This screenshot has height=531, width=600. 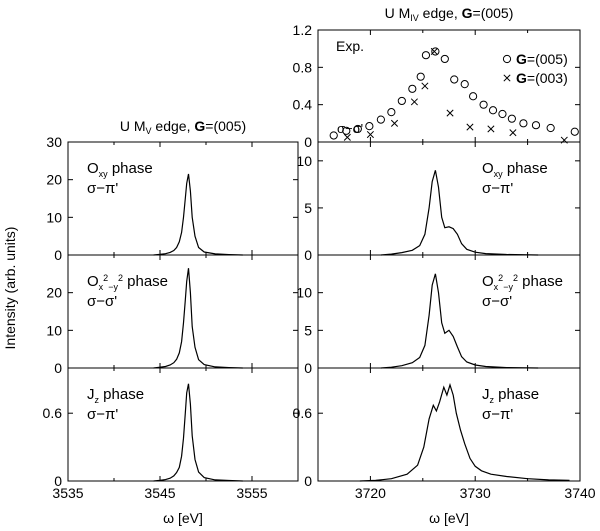 I want to click on x-tick-label: 3740, so click(x=579, y=493).